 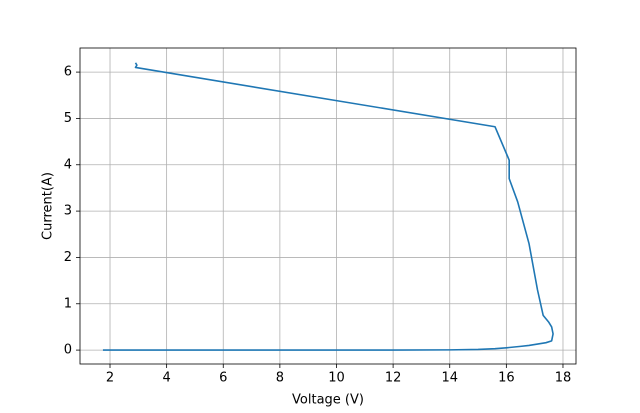 I want to click on y-tick-label: 2, so click(x=68, y=257).